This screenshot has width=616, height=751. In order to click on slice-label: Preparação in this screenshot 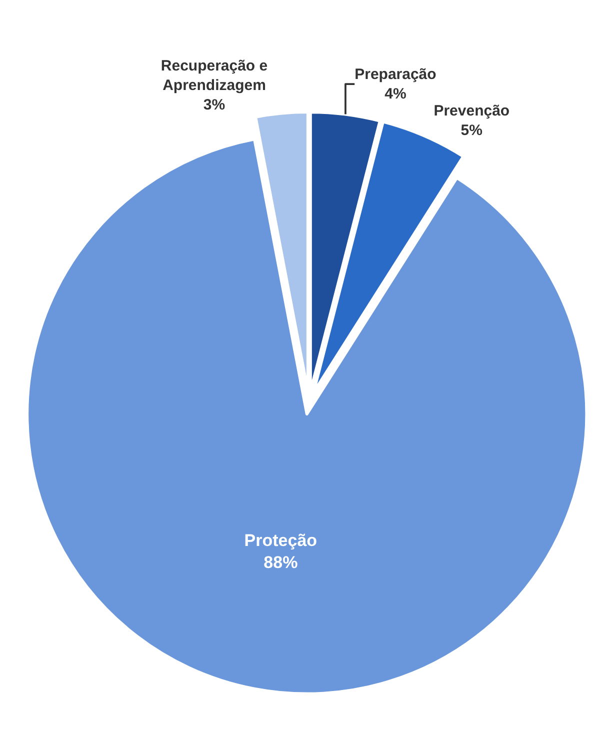, I will do `click(395, 74)`.